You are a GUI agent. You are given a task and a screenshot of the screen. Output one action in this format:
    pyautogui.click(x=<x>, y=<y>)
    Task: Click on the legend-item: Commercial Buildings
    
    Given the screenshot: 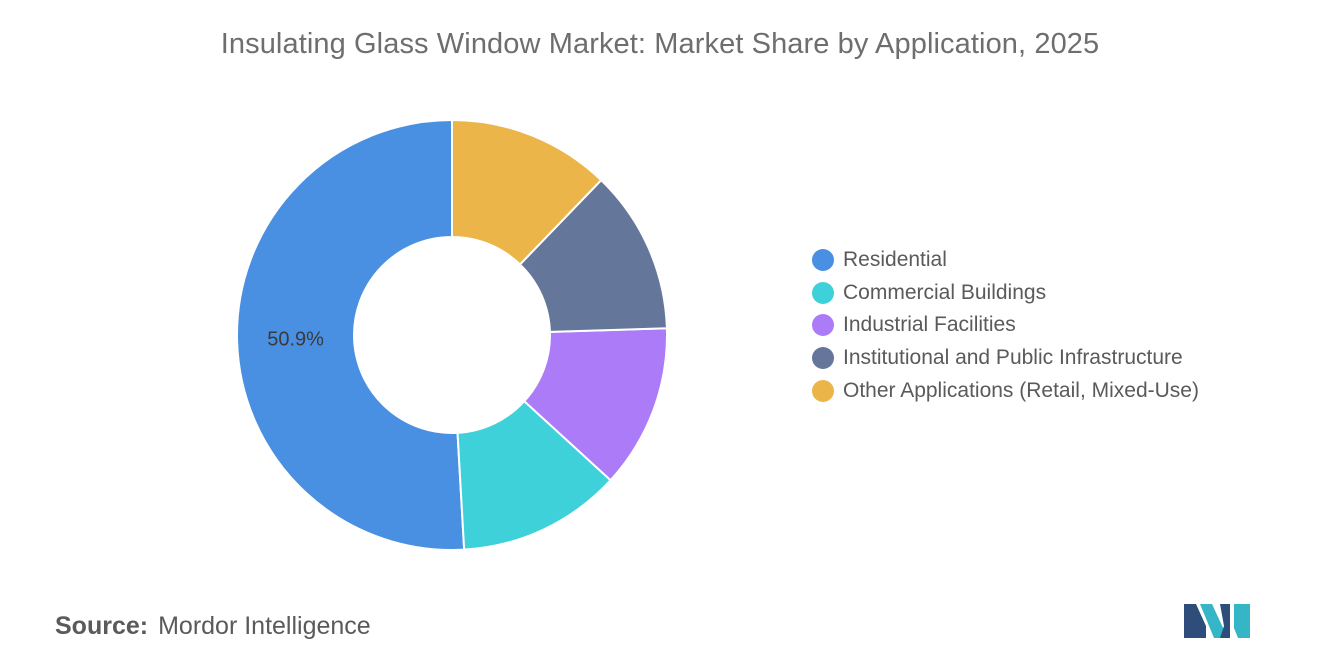 What is the action you would take?
    pyautogui.click(x=1005, y=293)
    